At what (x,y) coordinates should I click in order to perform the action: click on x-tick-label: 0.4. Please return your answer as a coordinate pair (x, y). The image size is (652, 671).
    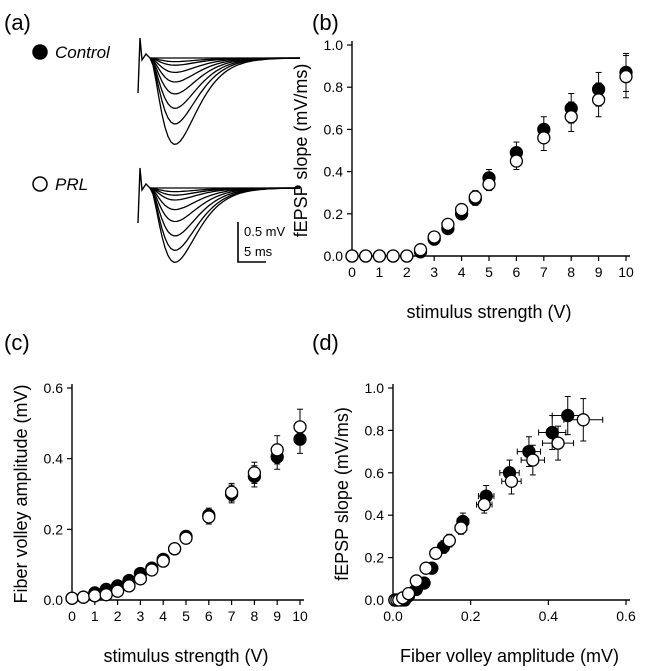
    Looking at the image, I should click on (549, 616).